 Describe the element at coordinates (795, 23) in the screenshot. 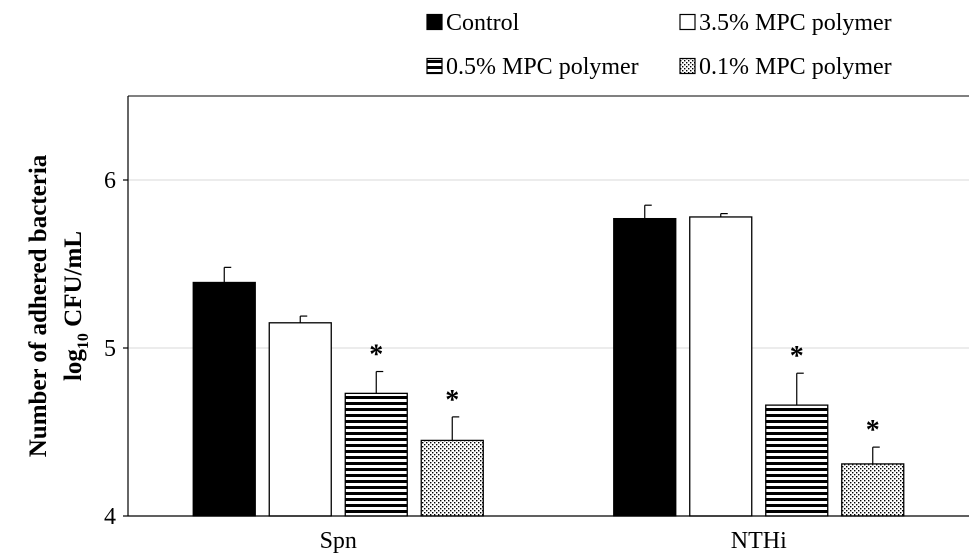

I see `legend-label: 3.5% MPC polymer` at that location.